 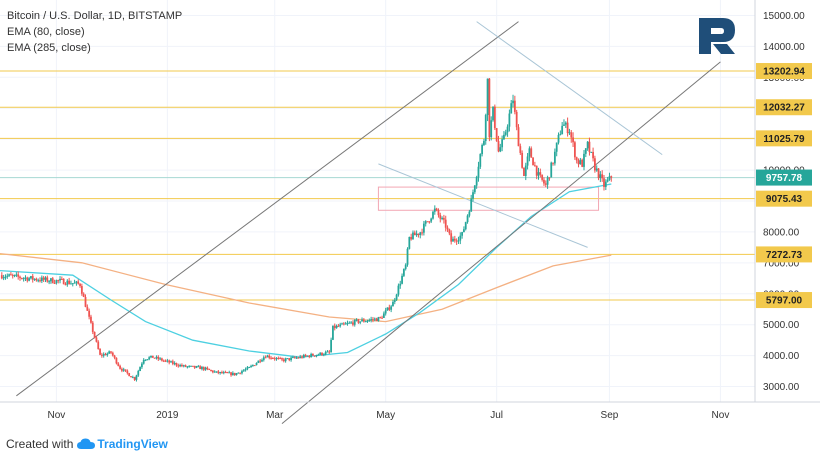 I want to click on level-price-tag: 9075.43, so click(x=784, y=199).